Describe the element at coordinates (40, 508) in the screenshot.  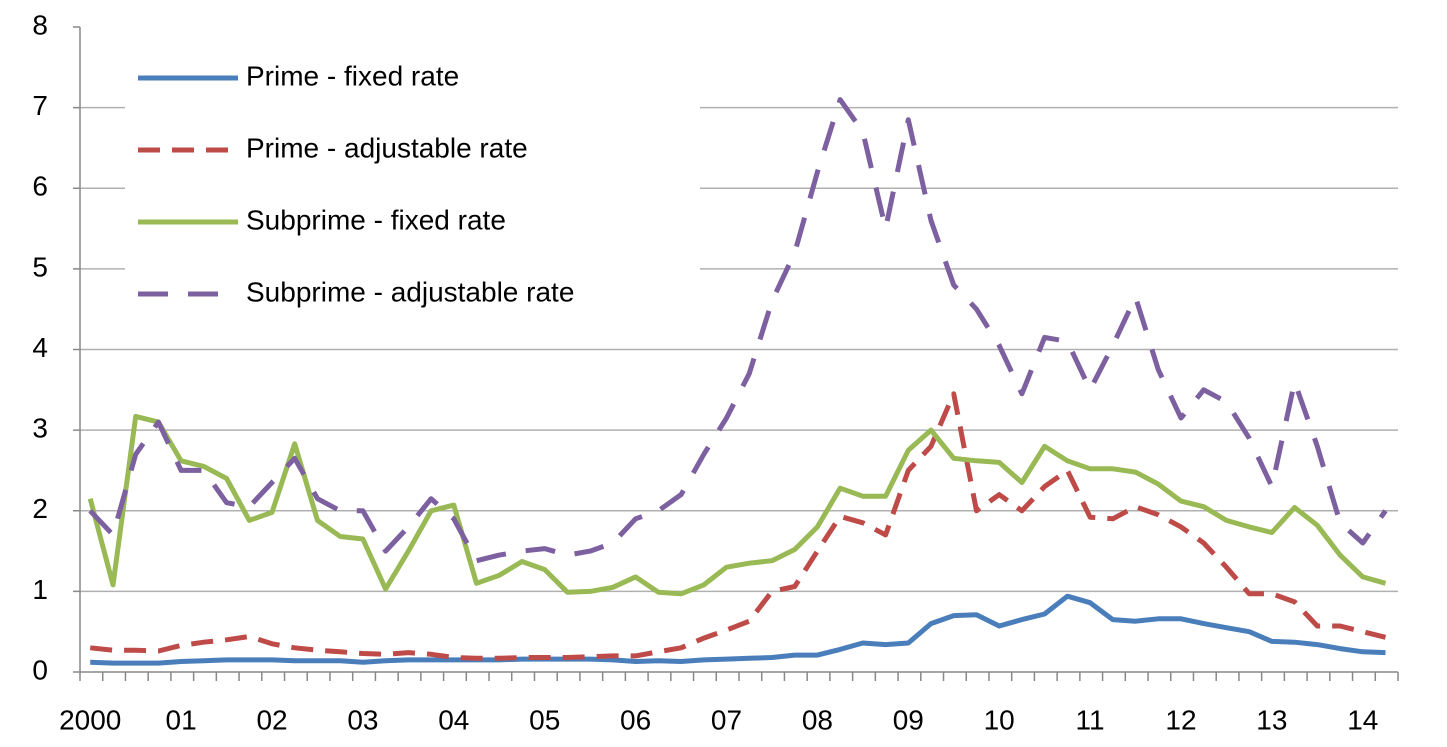
I see `y-tick-label: 2` at that location.